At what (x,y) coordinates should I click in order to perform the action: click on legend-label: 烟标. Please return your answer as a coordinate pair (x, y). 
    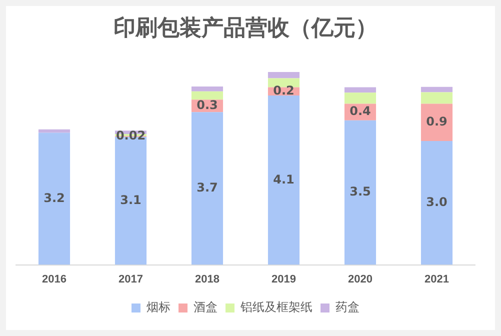
    Looking at the image, I should click on (158, 307).